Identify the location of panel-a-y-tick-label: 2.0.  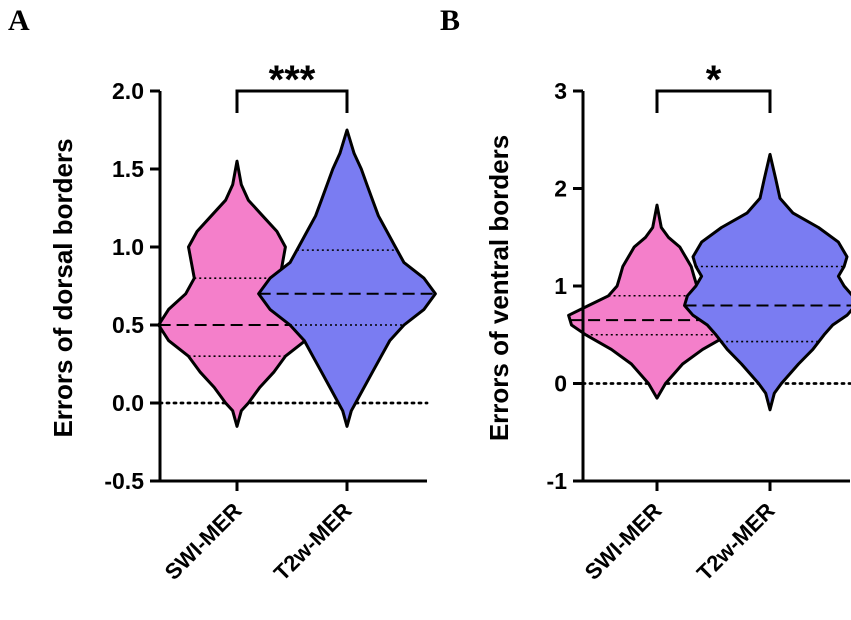
(128, 91).